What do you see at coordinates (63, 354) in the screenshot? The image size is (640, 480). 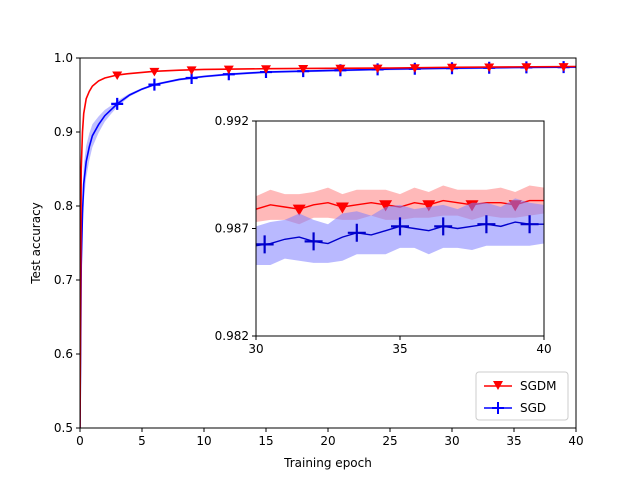 I see `main-ytick-label: 0.6` at bounding box center [63, 354].